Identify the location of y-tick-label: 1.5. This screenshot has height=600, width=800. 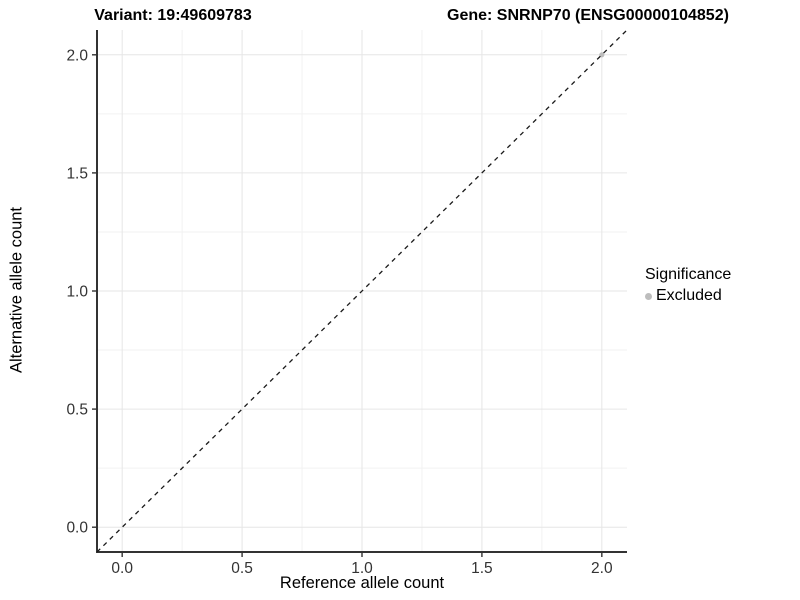
(77, 173).